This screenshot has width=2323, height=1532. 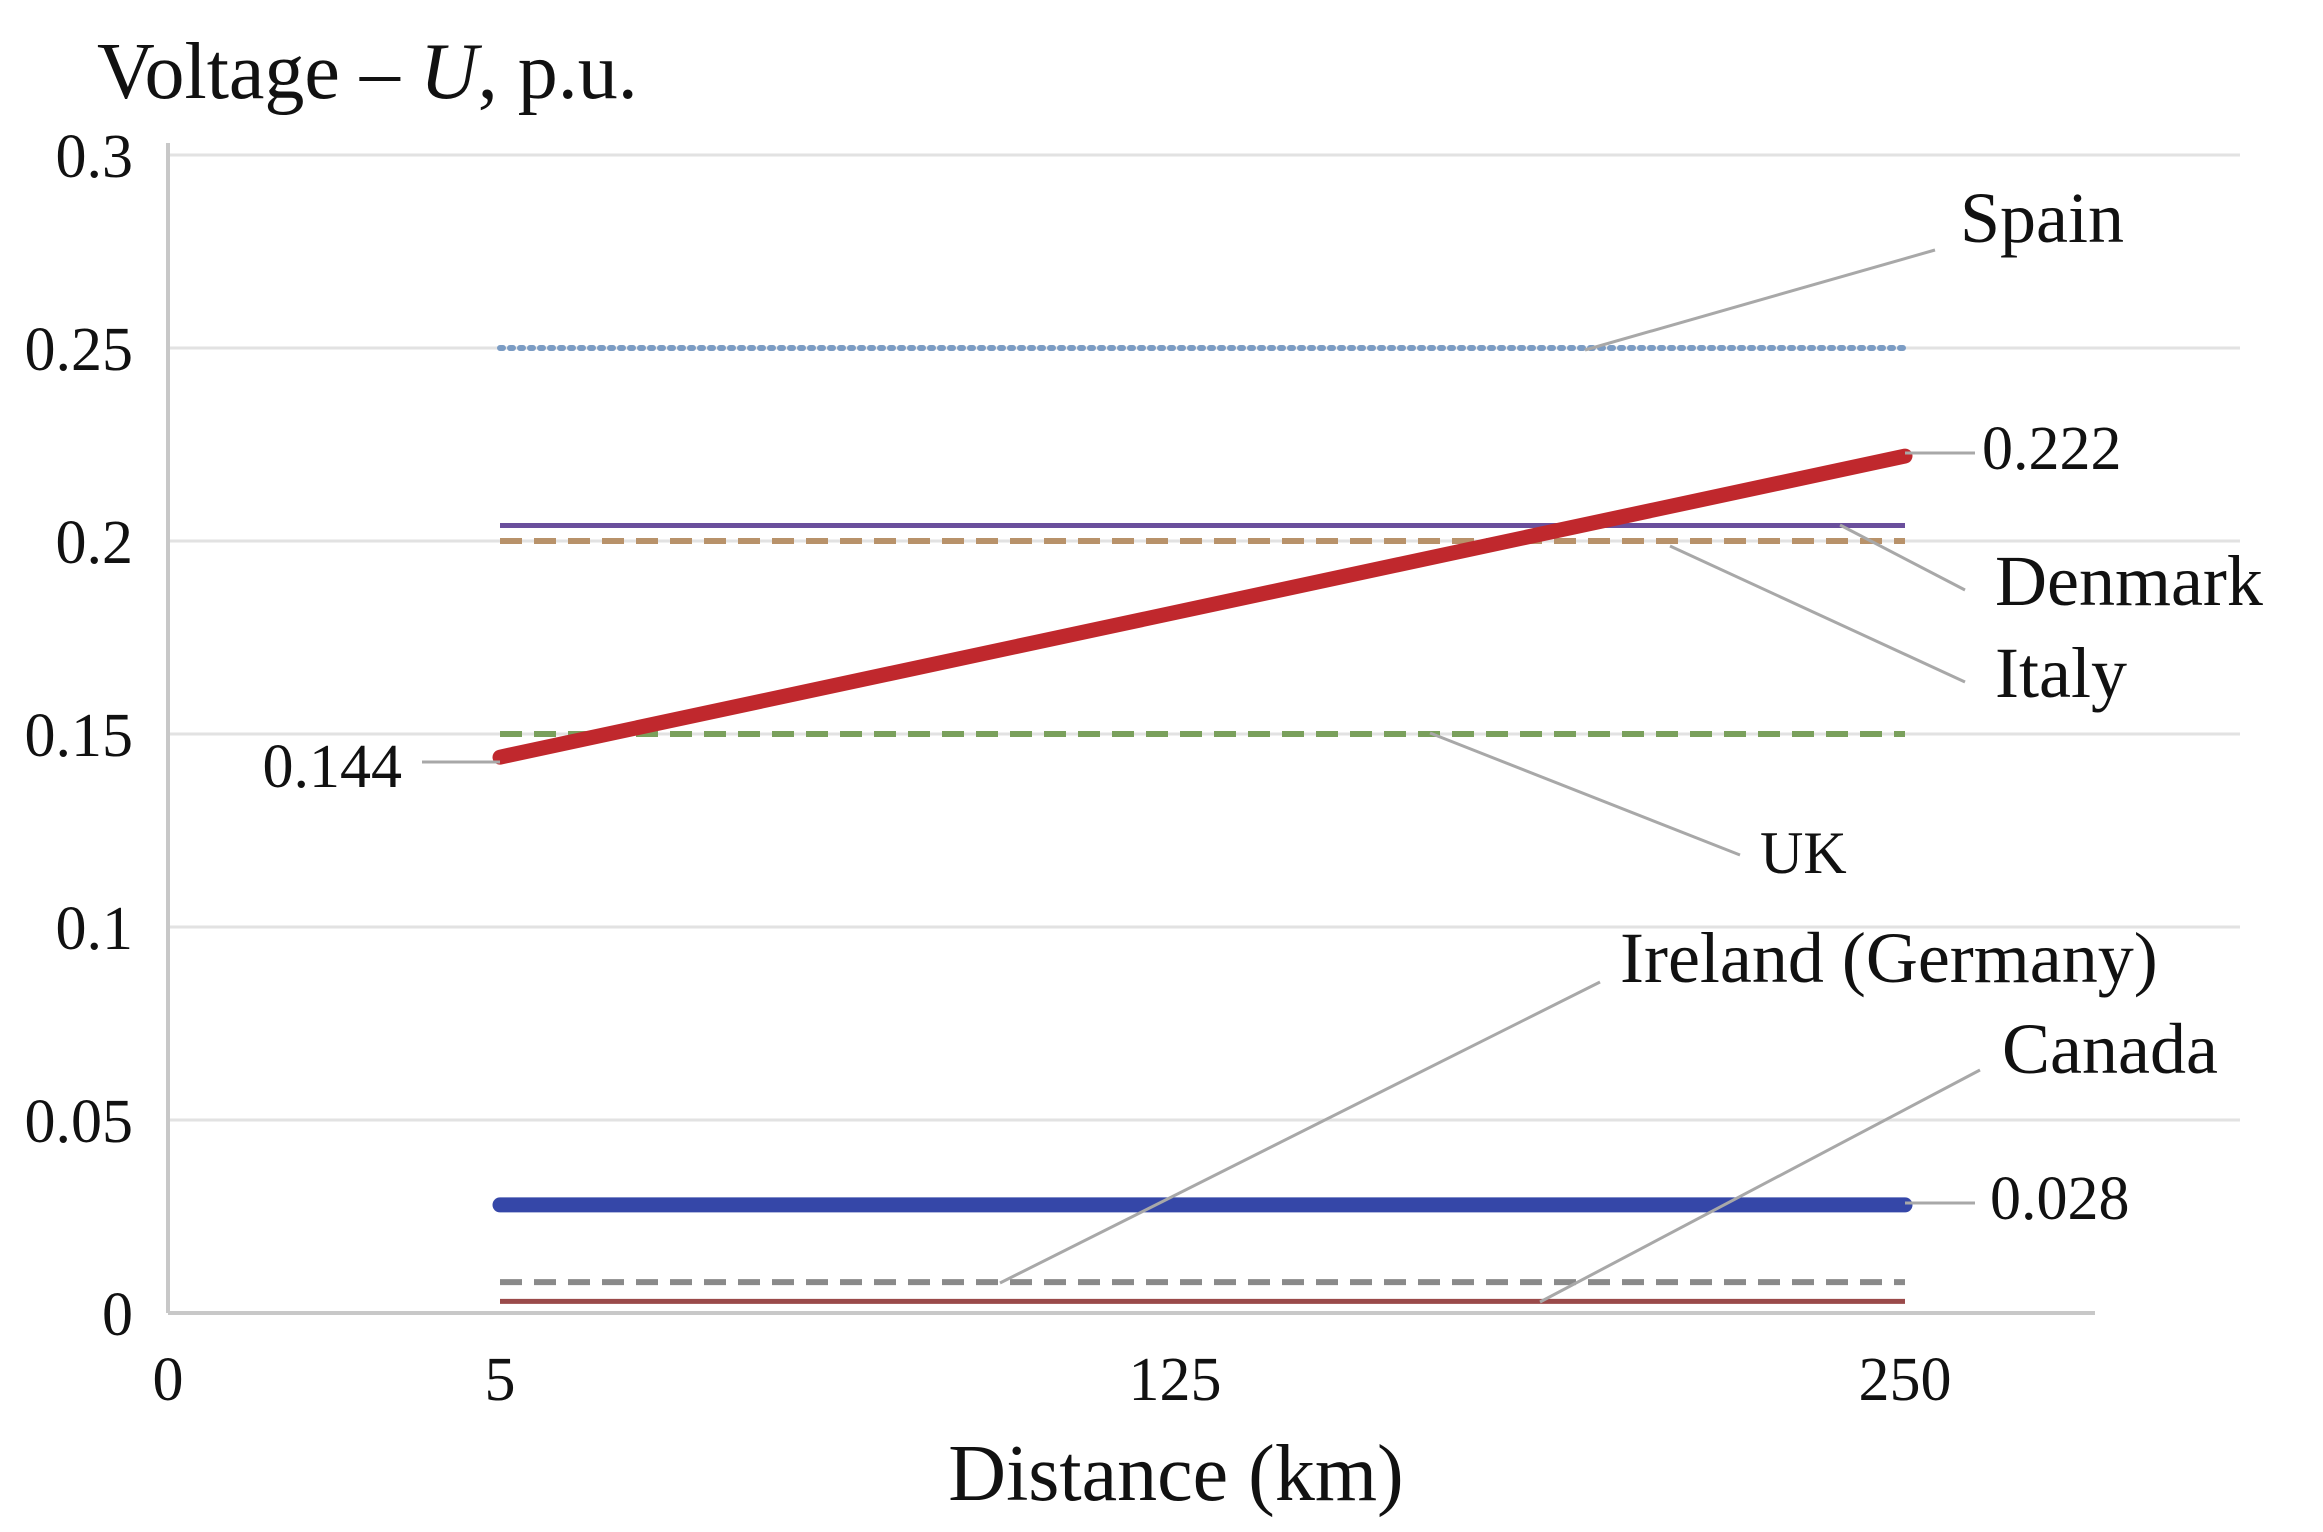 What do you see at coordinates (2129, 581) in the screenshot?
I see `annotation-denmark: Denmark` at bounding box center [2129, 581].